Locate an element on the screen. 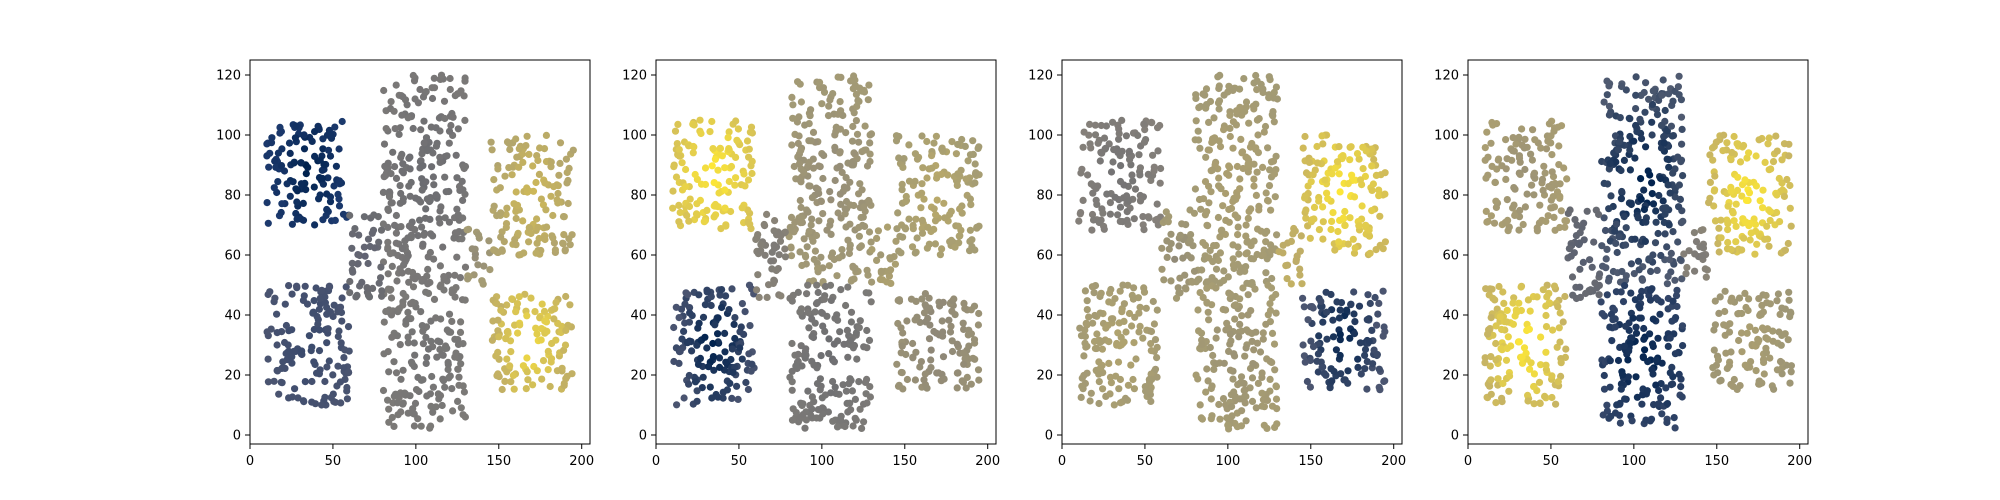  y-tick-label: 20 is located at coordinates (638, 376).